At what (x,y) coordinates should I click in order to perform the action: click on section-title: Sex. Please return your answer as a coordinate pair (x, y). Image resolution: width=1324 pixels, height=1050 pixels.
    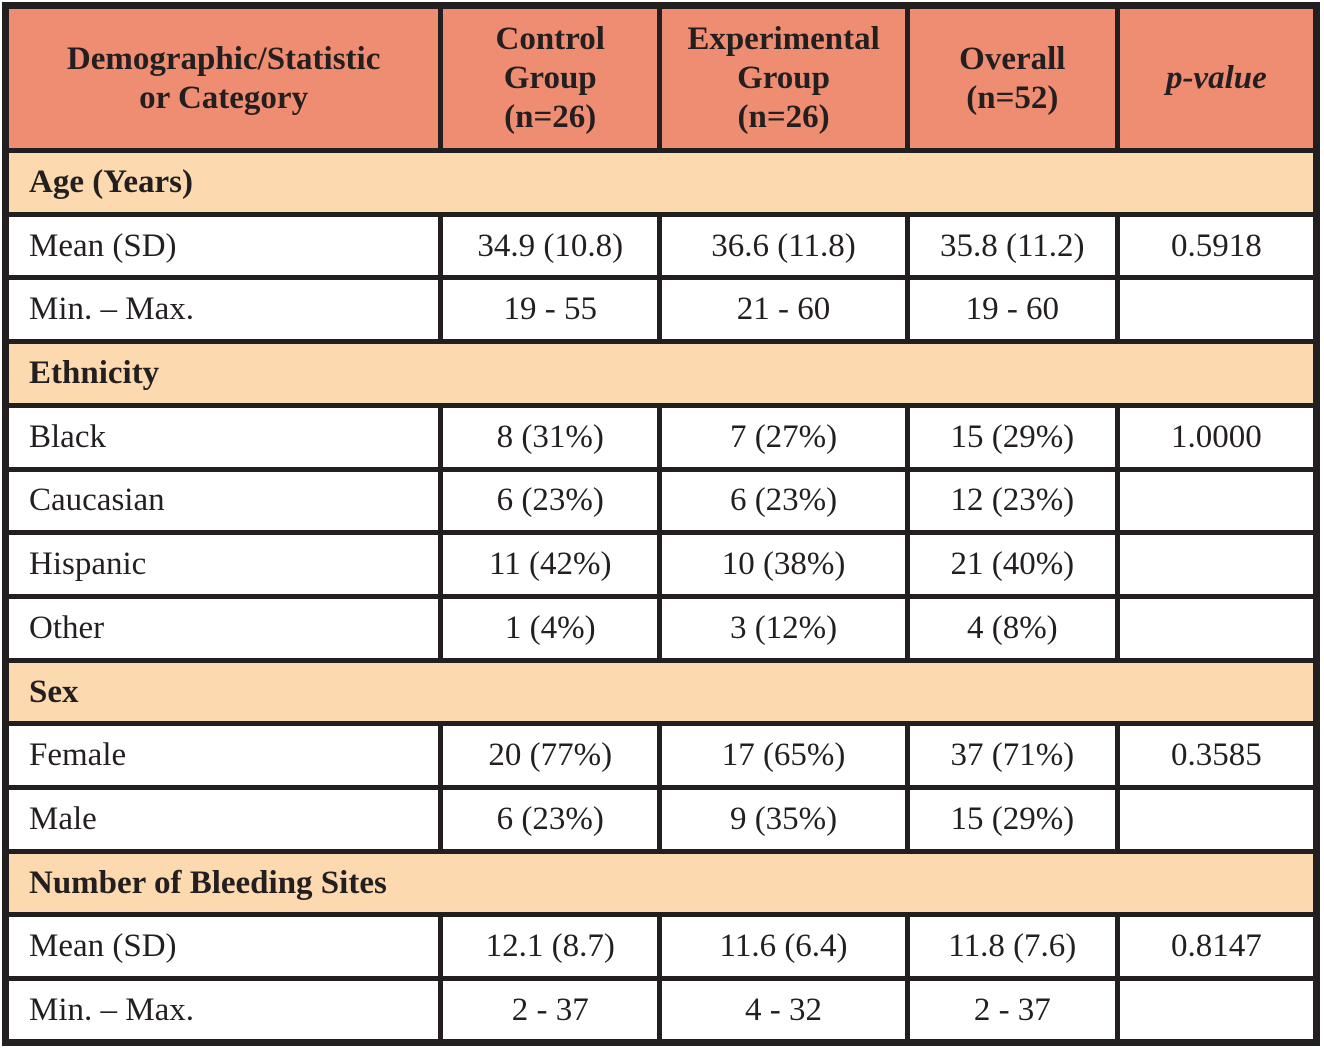
    Looking at the image, I should click on (661, 692).